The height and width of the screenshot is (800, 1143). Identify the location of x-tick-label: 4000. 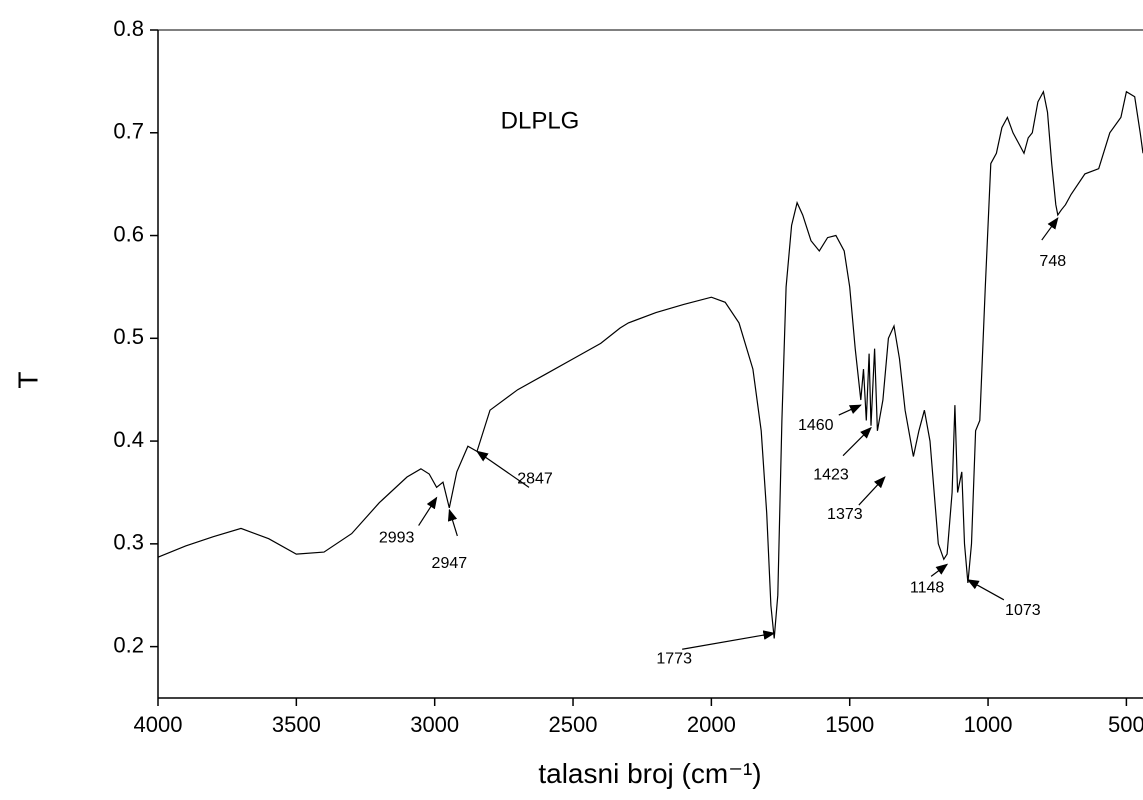
(158, 724).